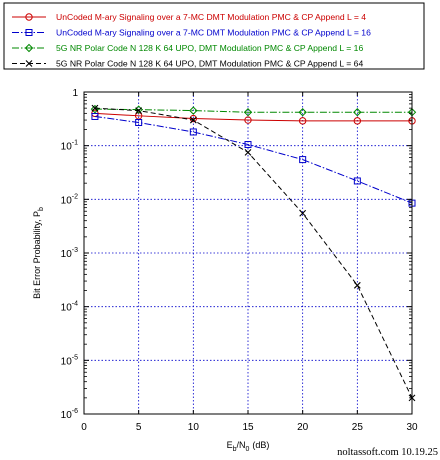 The width and height of the screenshot is (440, 460). Describe the element at coordinates (412, 427) in the screenshot. I see `x-tick-label: 30` at that location.